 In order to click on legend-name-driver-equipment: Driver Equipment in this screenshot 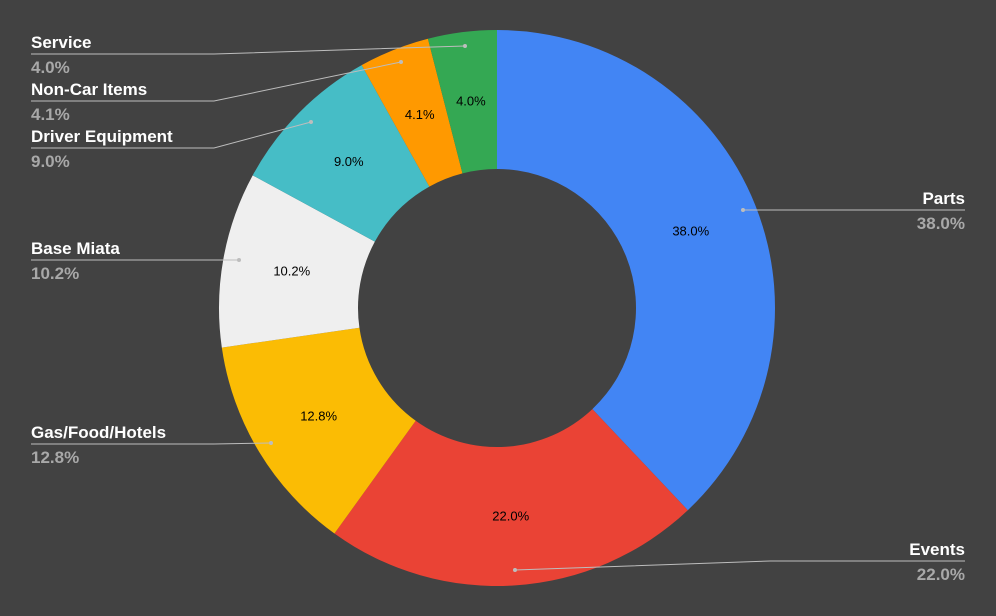, I will do `click(102, 136)`.